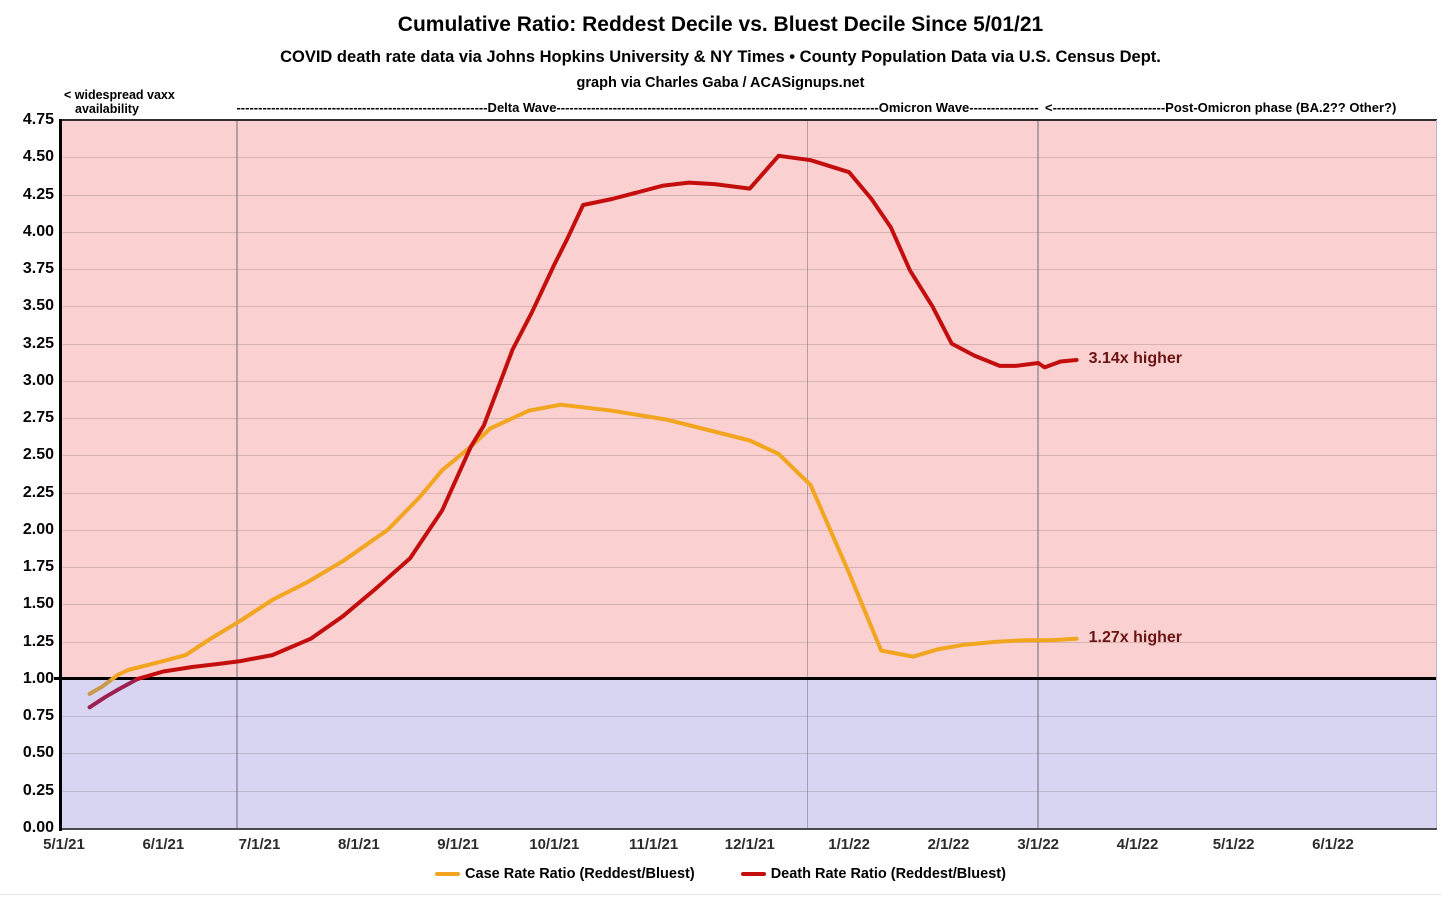 This screenshot has width=1441, height=900. I want to click on vaxx-availability-annotation: < widespread vaxx availability, so click(119, 102).